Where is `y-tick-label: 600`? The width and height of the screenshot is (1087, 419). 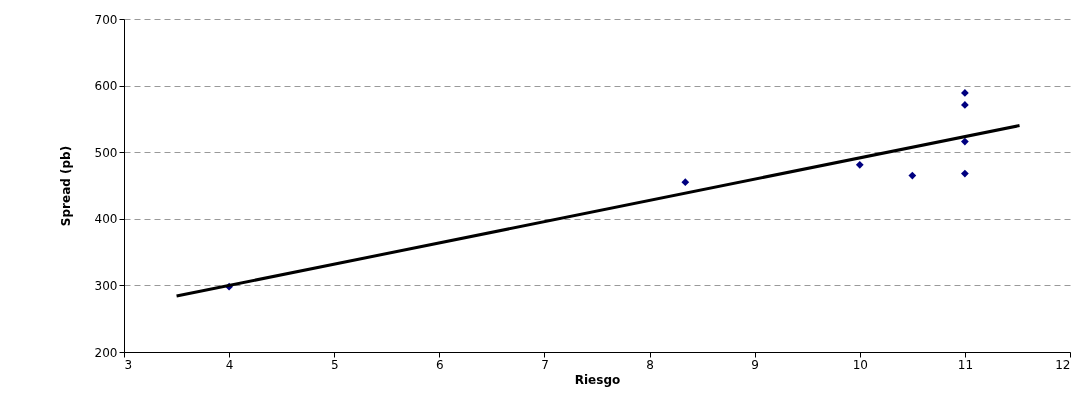
y-tick-label: 600 is located at coordinates (106, 86).